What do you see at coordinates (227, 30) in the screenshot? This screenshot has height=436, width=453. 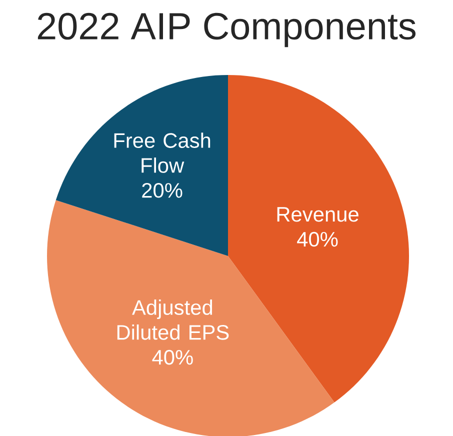 I see `chart-title: 2022 AIP Components` at bounding box center [227, 30].